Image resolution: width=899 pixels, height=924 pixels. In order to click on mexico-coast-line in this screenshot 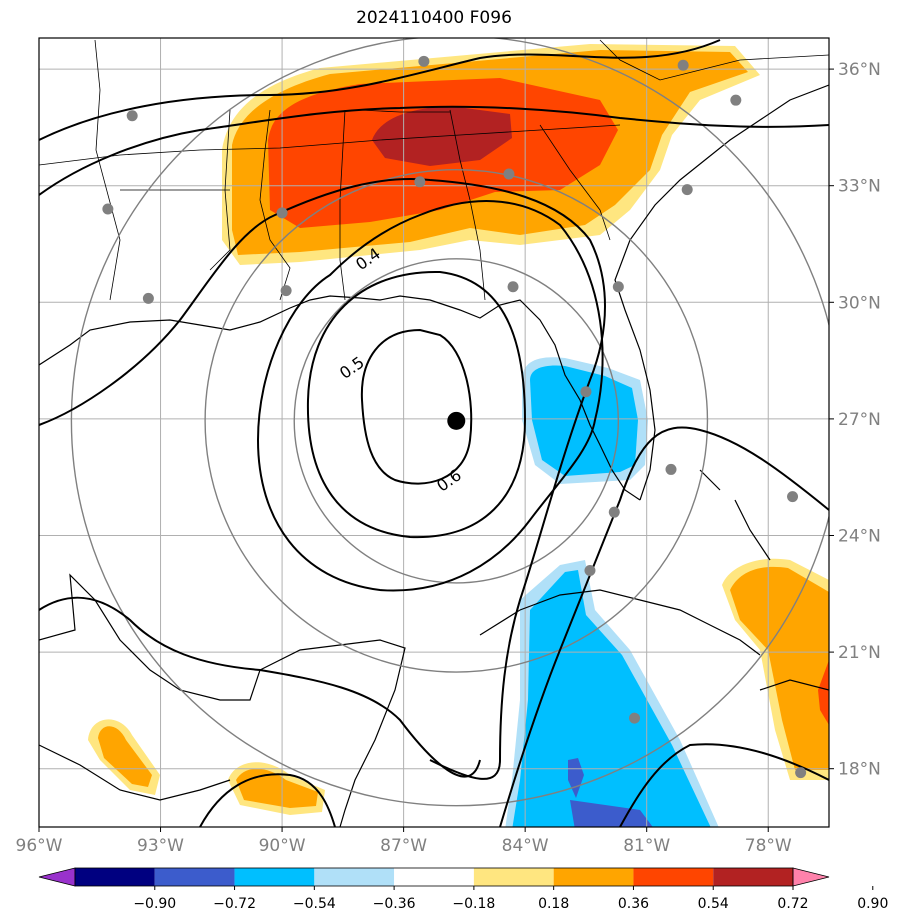, I will do `click(222, 700)`.